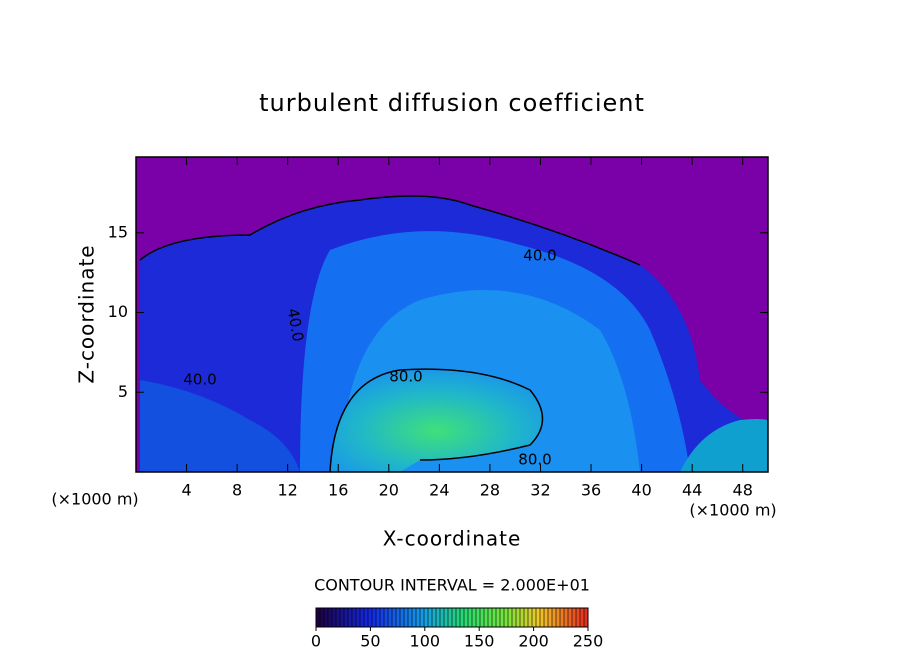 The width and height of the screenshot is (904, 654). What do you see at coordinates (732, 510) in the screenshot?
I see `x-unit: (×1000 m)` at bounding box center [732, 510].